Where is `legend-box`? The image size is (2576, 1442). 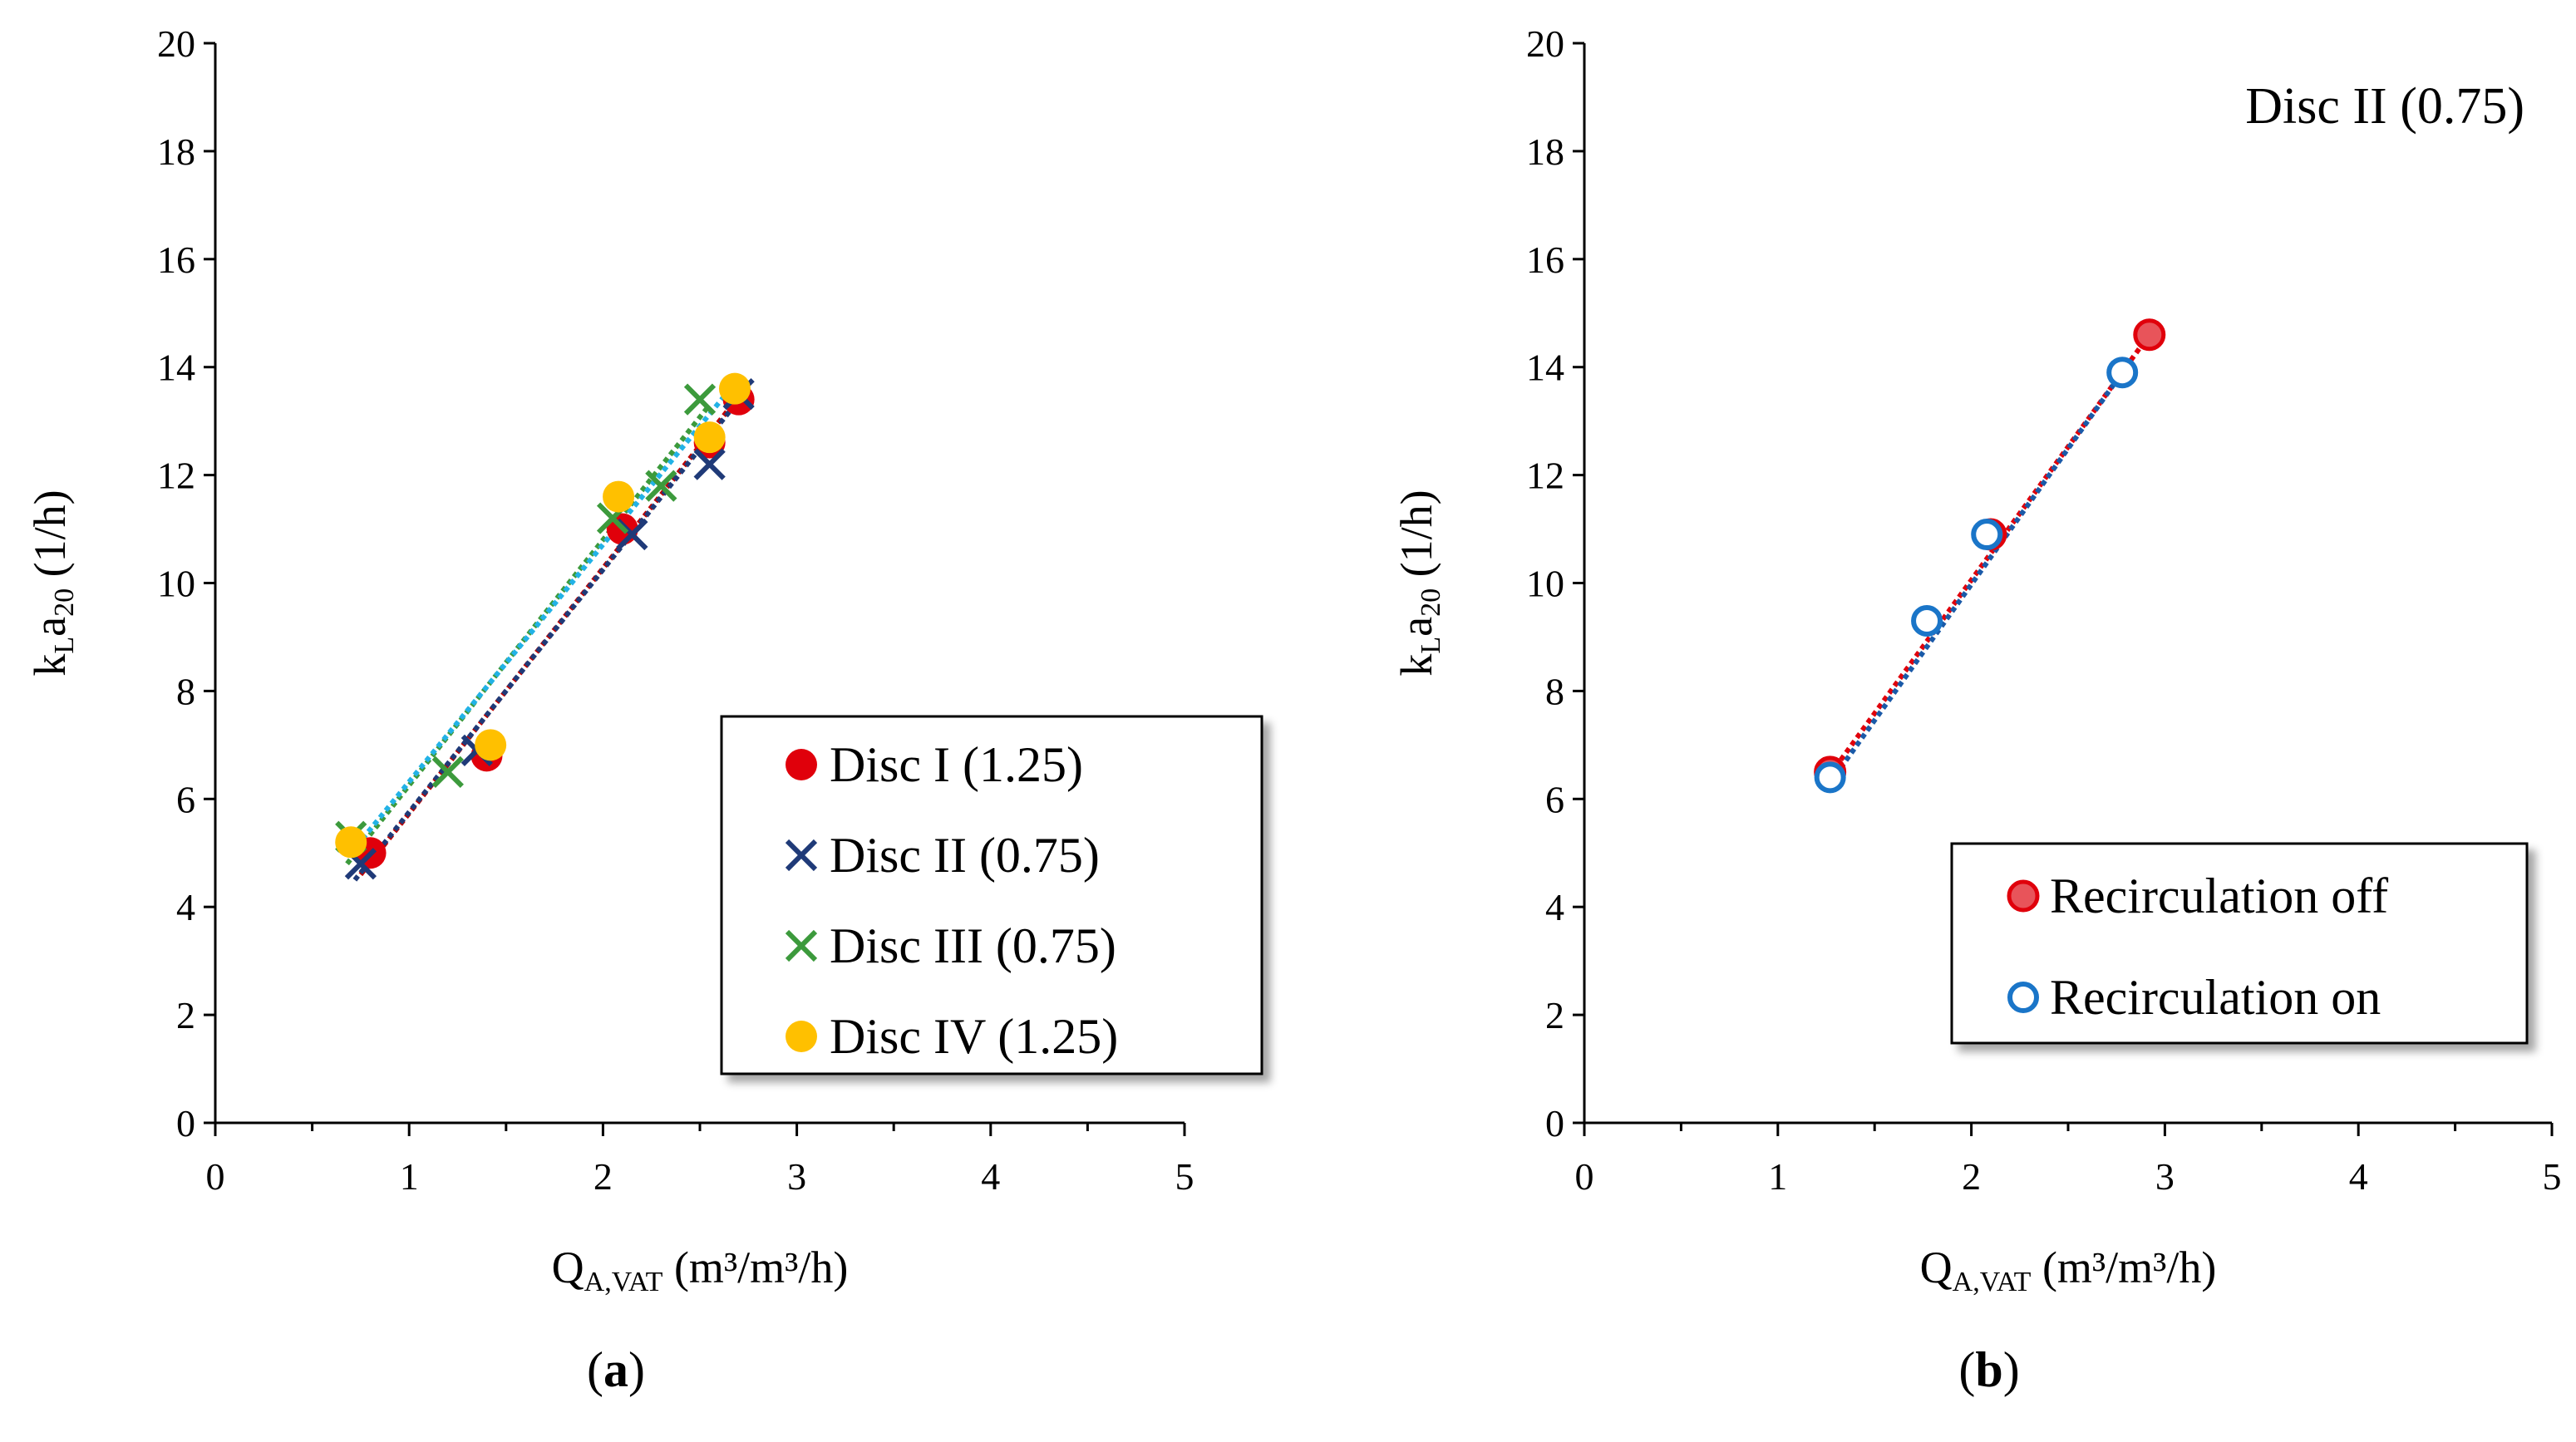 legend-box is located at coordinates (2239, 943).